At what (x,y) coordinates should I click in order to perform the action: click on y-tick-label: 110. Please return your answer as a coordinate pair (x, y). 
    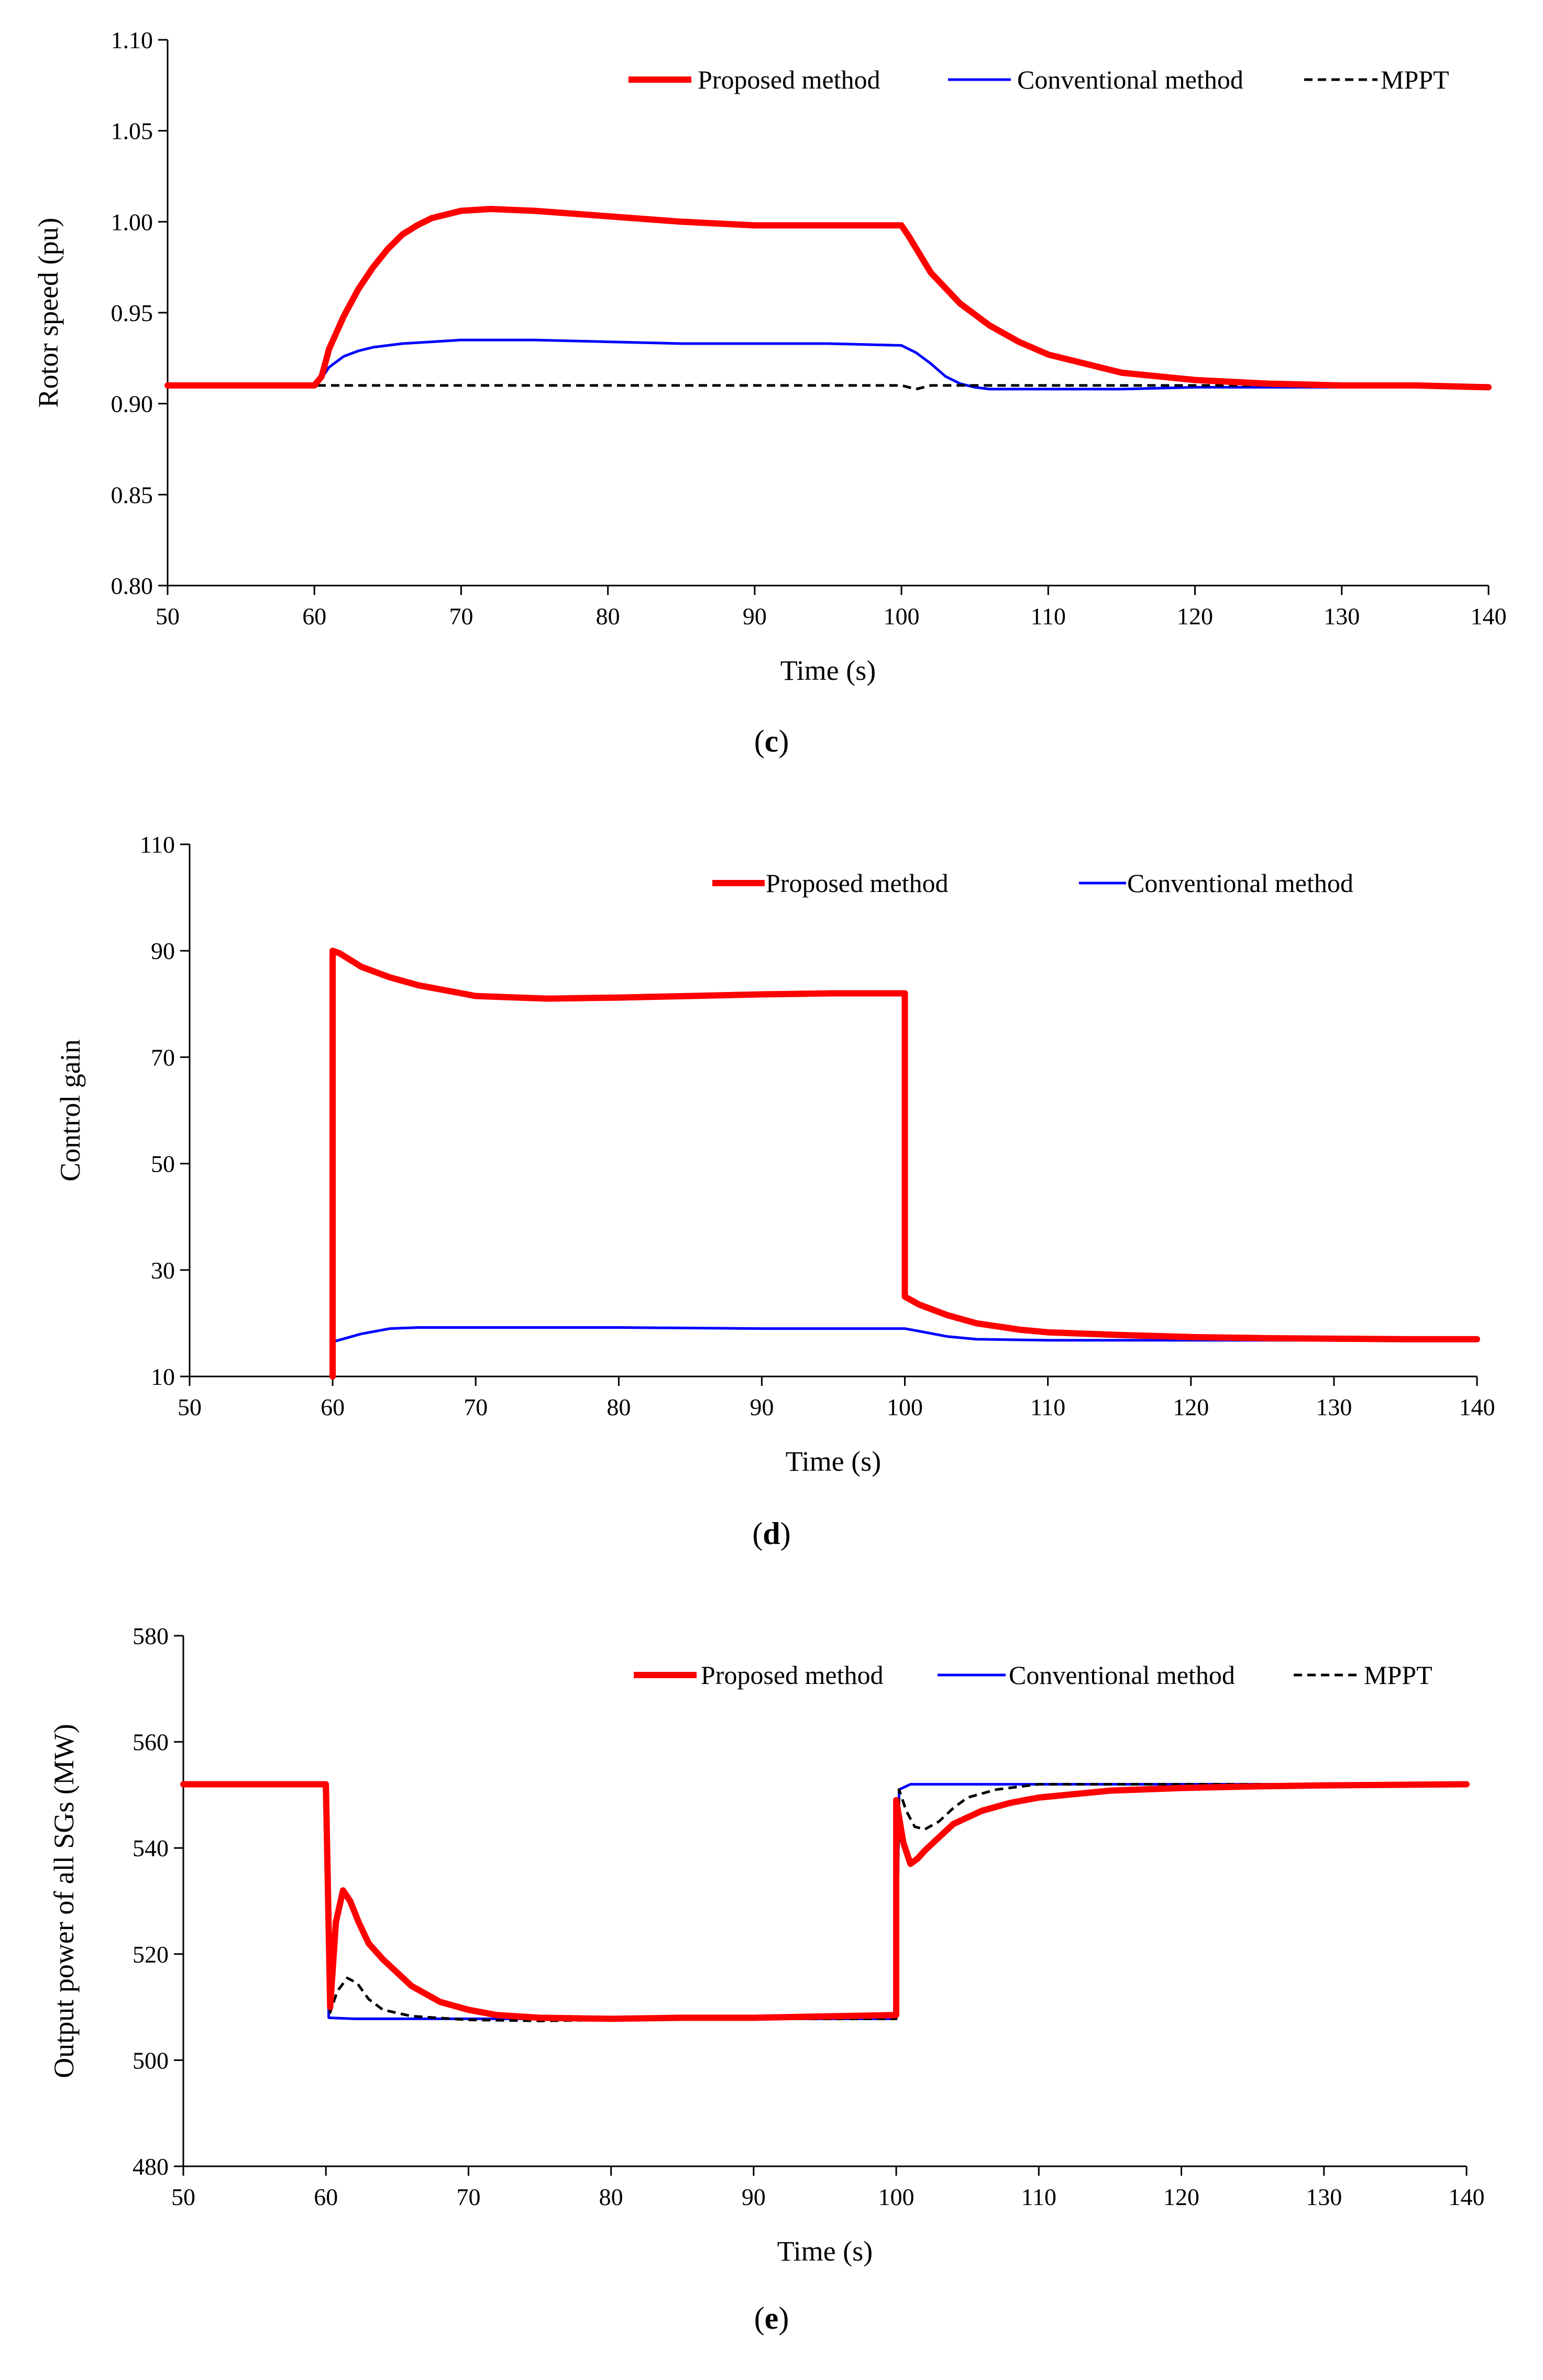
    Looking at the image, I should click on (157, 845).